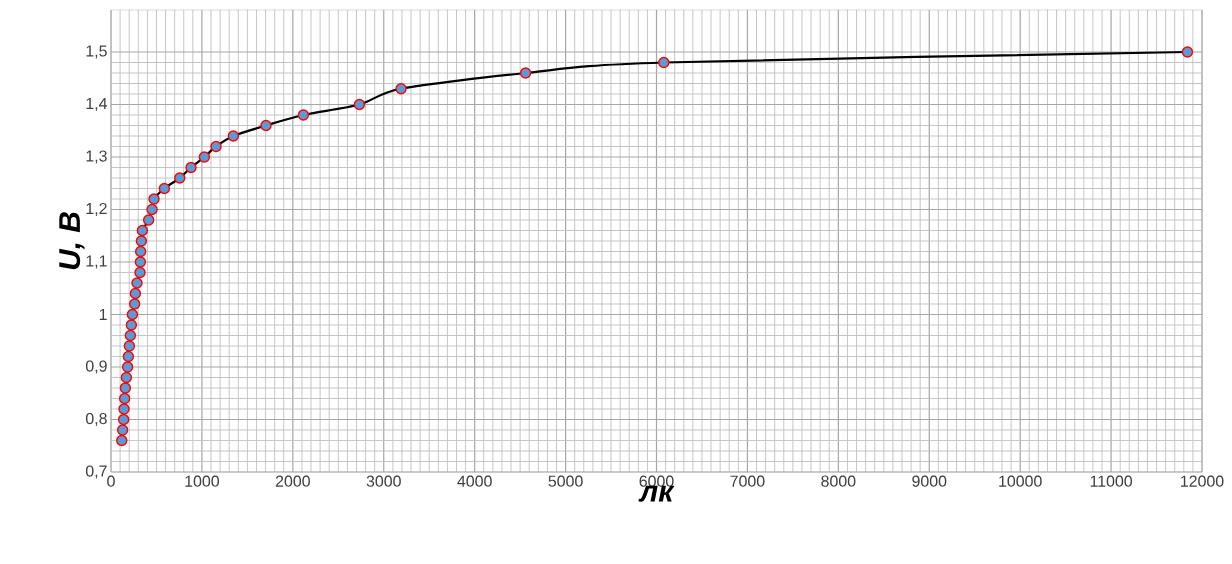 The height and width of the screenshot is (564, 1232). Describe the element at coordinates (97, 104) in the screenshot. I see `y-tick-label: 1,4` at that location.